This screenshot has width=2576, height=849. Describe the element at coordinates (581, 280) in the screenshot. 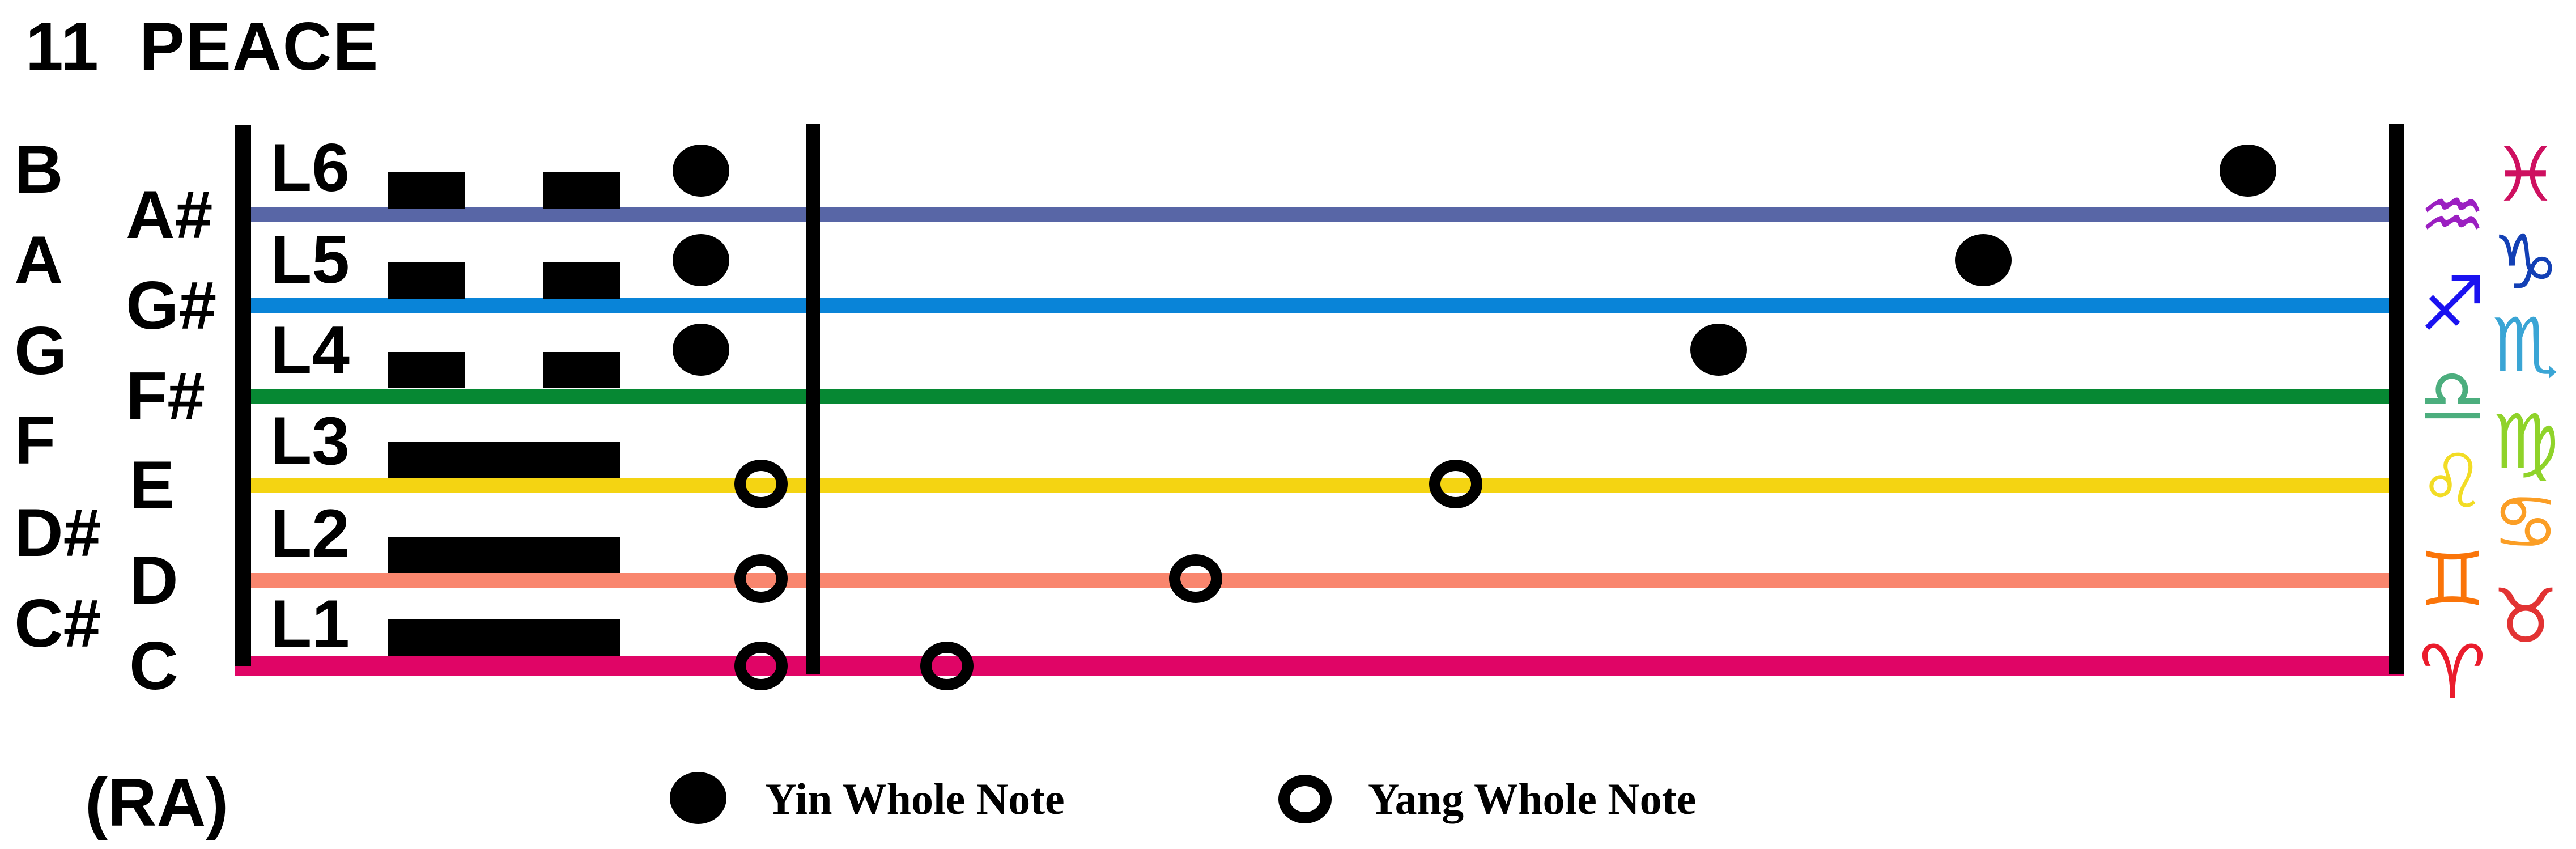

I see `hexagram-L5-yin-bar-right` at that location.